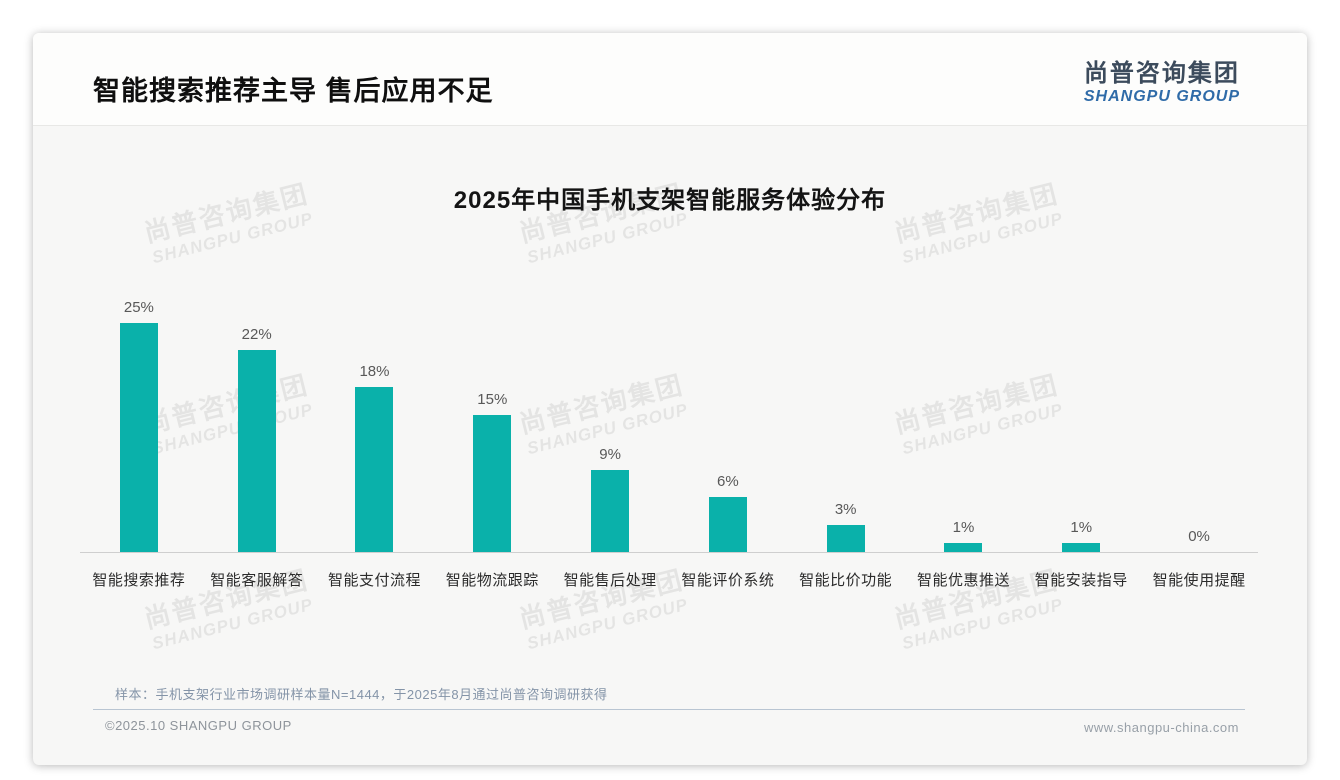 The width and height of the screenshot is (1340, 780). Describe the element at coordinates (610, 454) in the screenshot. I see `bar-value-label: 9%` at that location.